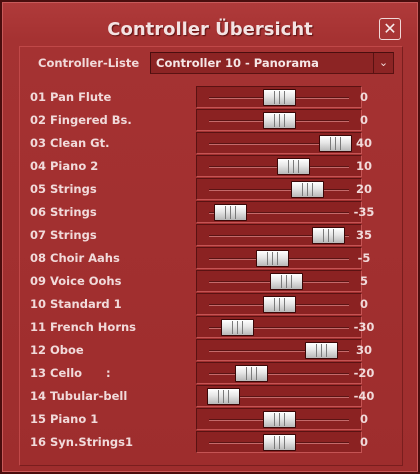 The height and width of the screenshot is (474, 420). Describe the element at coordinates (363, 235) in the screenshot. I see `pan-value: 35` at that location.